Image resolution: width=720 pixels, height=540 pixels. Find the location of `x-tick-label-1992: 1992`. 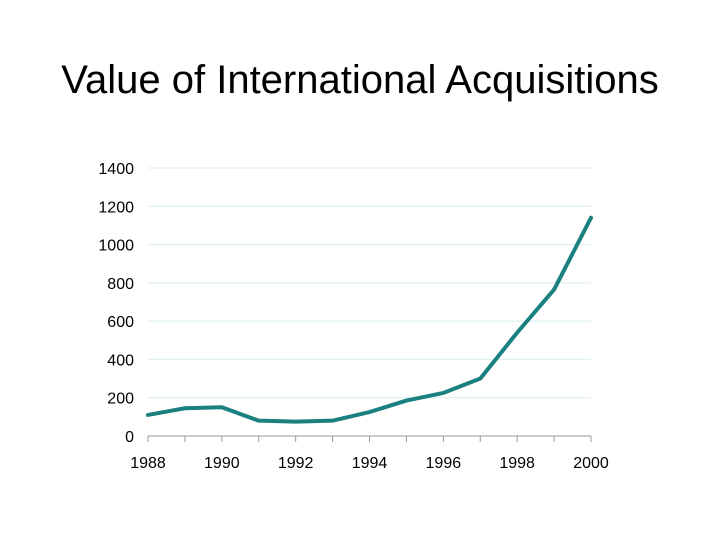

x-tick-label-1992: 1992 is located at coordinates (296, 463).